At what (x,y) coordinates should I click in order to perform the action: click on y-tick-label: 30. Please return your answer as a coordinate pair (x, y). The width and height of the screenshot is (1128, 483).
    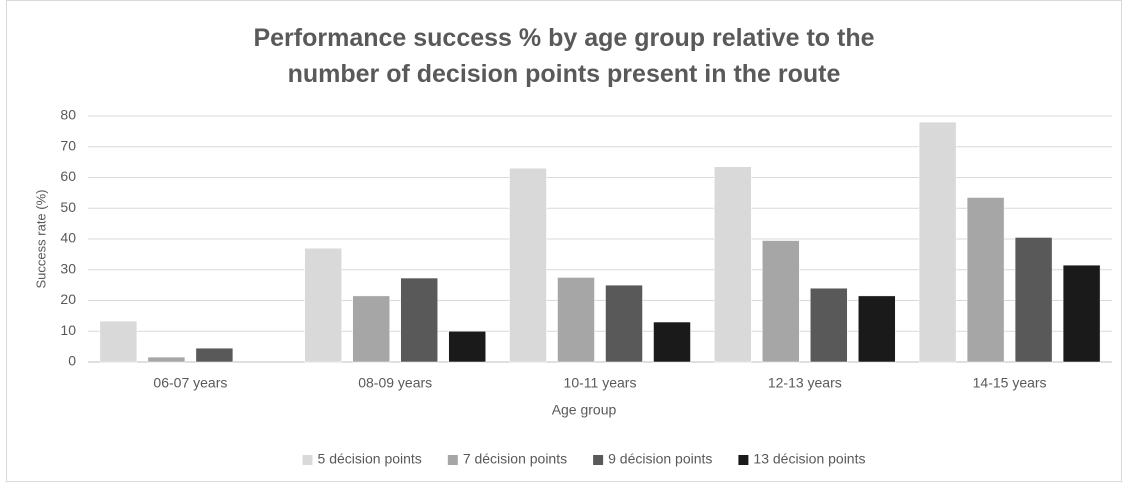
    Looking at the image, I should click on (68, 268).